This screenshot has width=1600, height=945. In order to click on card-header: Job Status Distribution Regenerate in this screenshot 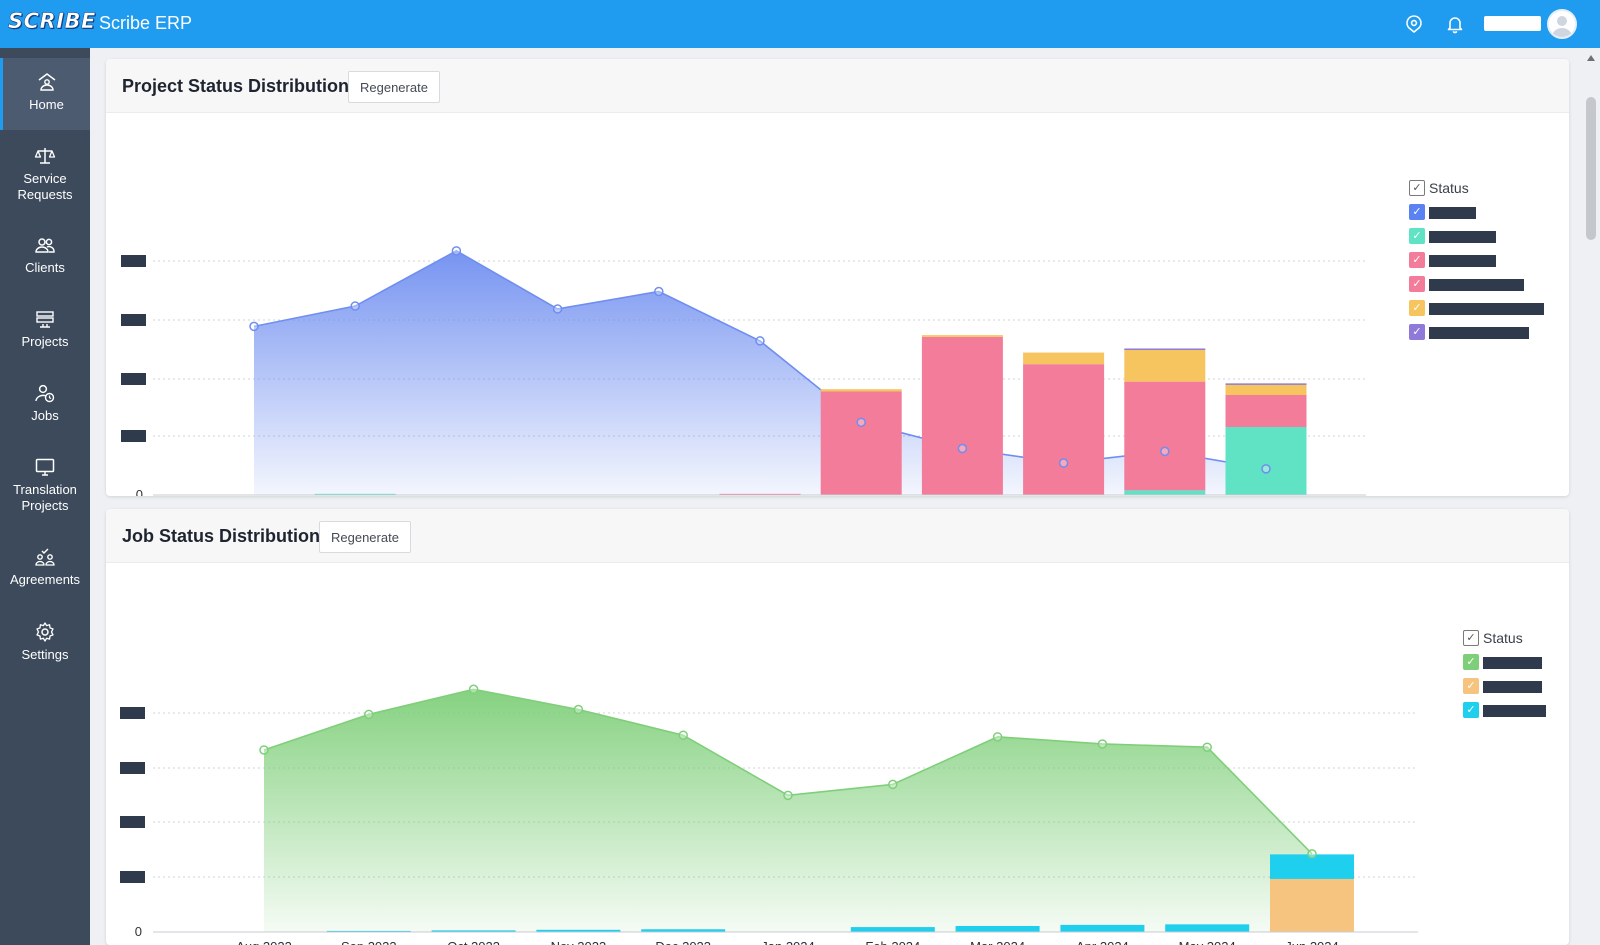, I will do `click(837, 536)`.